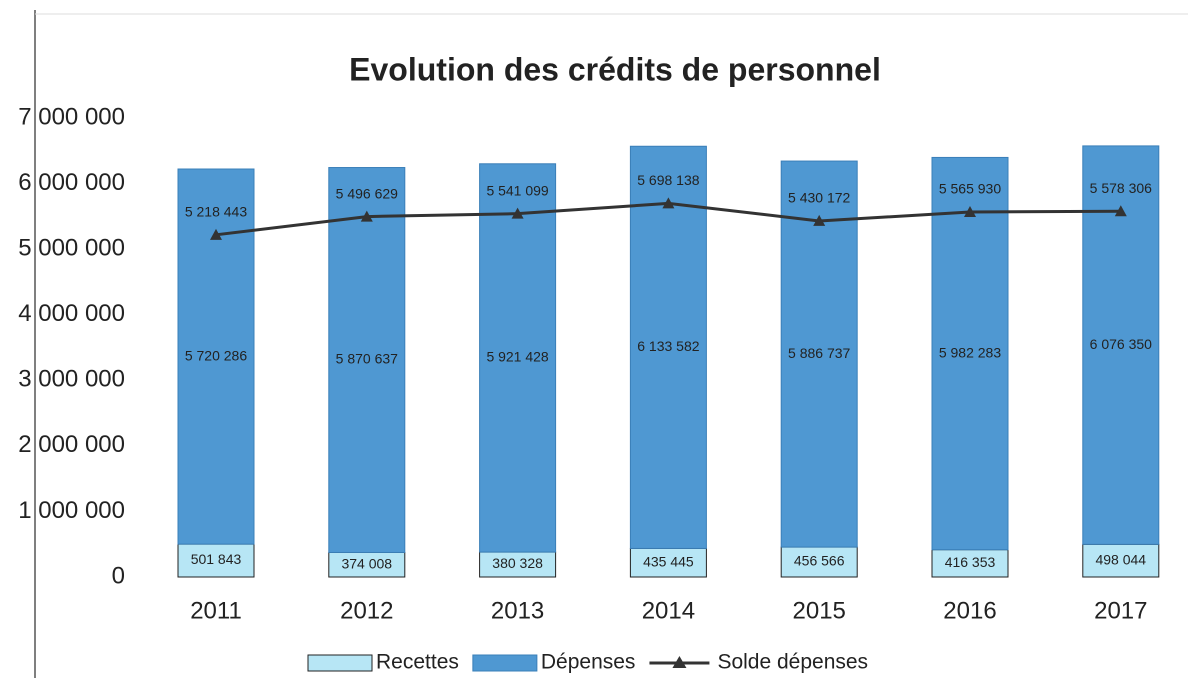 Image resolution: width=1188 pixels, height=678 pixels. Describe the element at coordinates (1121, 344) in the screenshot. I see `data-label: 6 076 350` at that location.